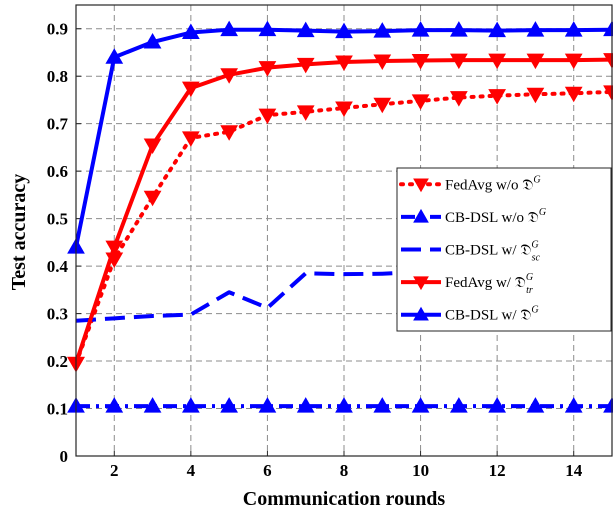  What do you see at coordinates (57, 409) in the screenshot?
I see `y-tick-label: 0.1` at bounding box center [57, 409].